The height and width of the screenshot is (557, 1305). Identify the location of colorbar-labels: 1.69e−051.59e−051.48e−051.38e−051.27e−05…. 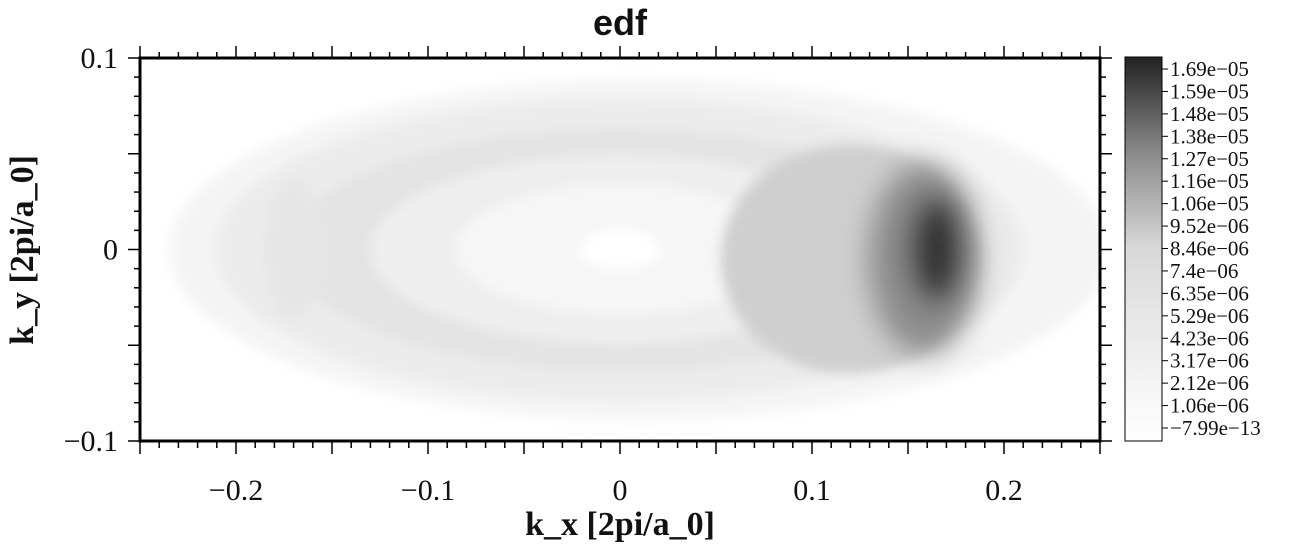
(1211, 248).